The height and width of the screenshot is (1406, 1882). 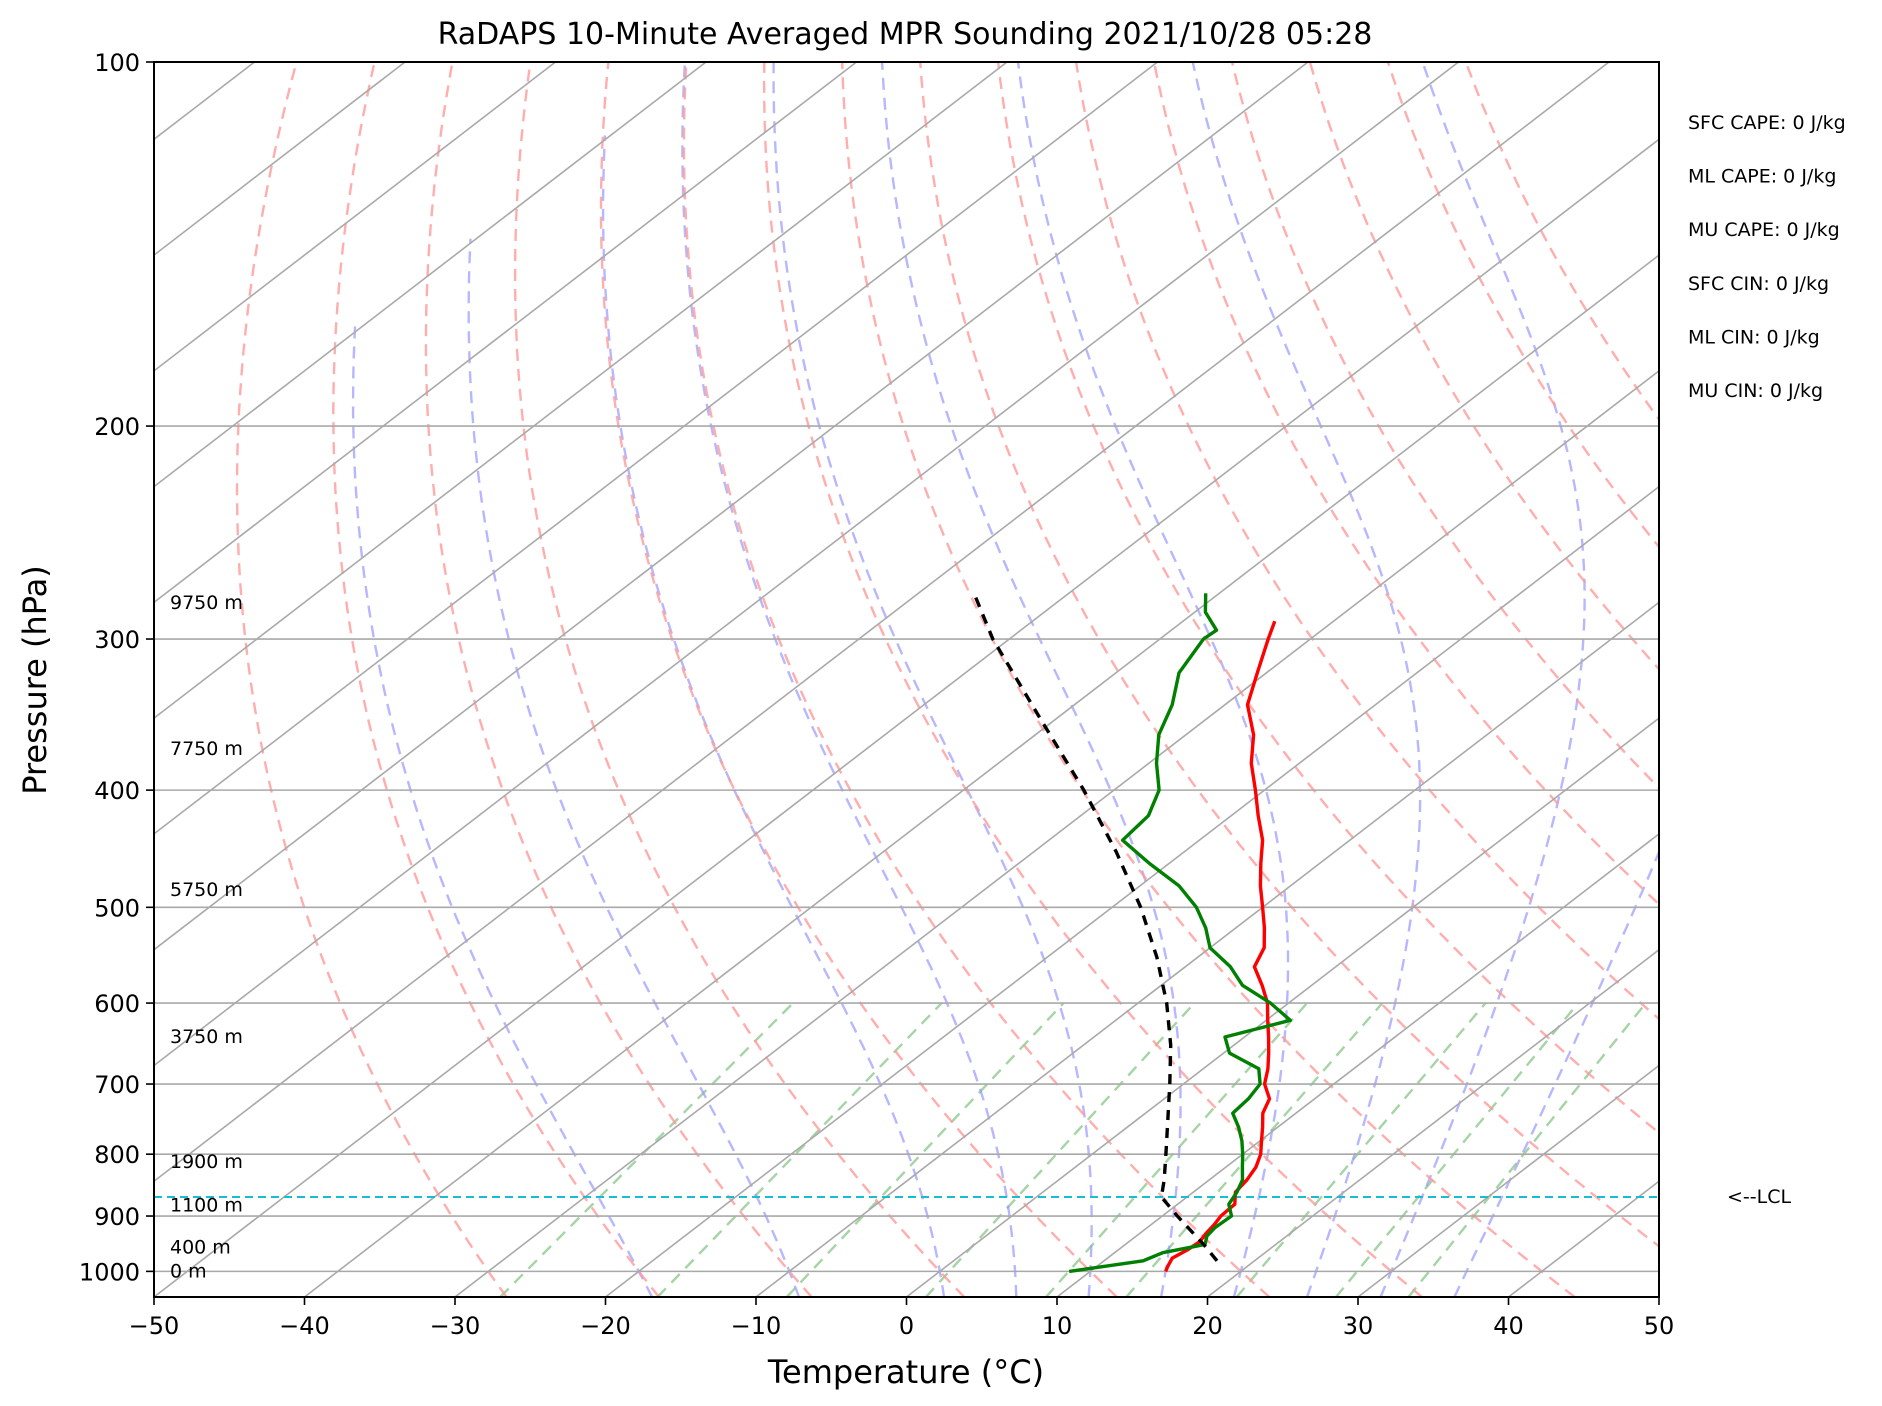 What do you see at coordinates (117, 427) in the screenshot?
I see `y-tick-label: 200` at bounding box center [117, 427].